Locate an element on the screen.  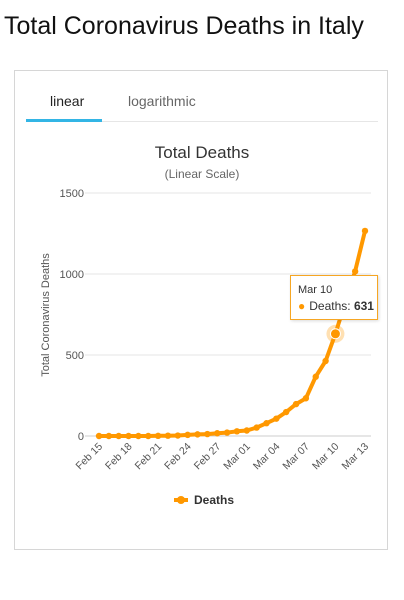
tab-logarithmic: logarithmic is located at coordinates (162, 101).